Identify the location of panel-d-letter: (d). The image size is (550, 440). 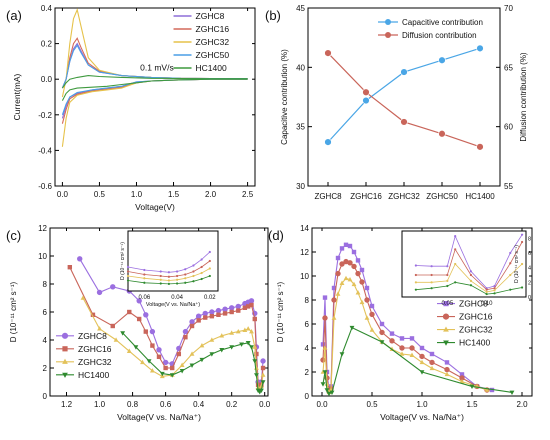
(276, 235).